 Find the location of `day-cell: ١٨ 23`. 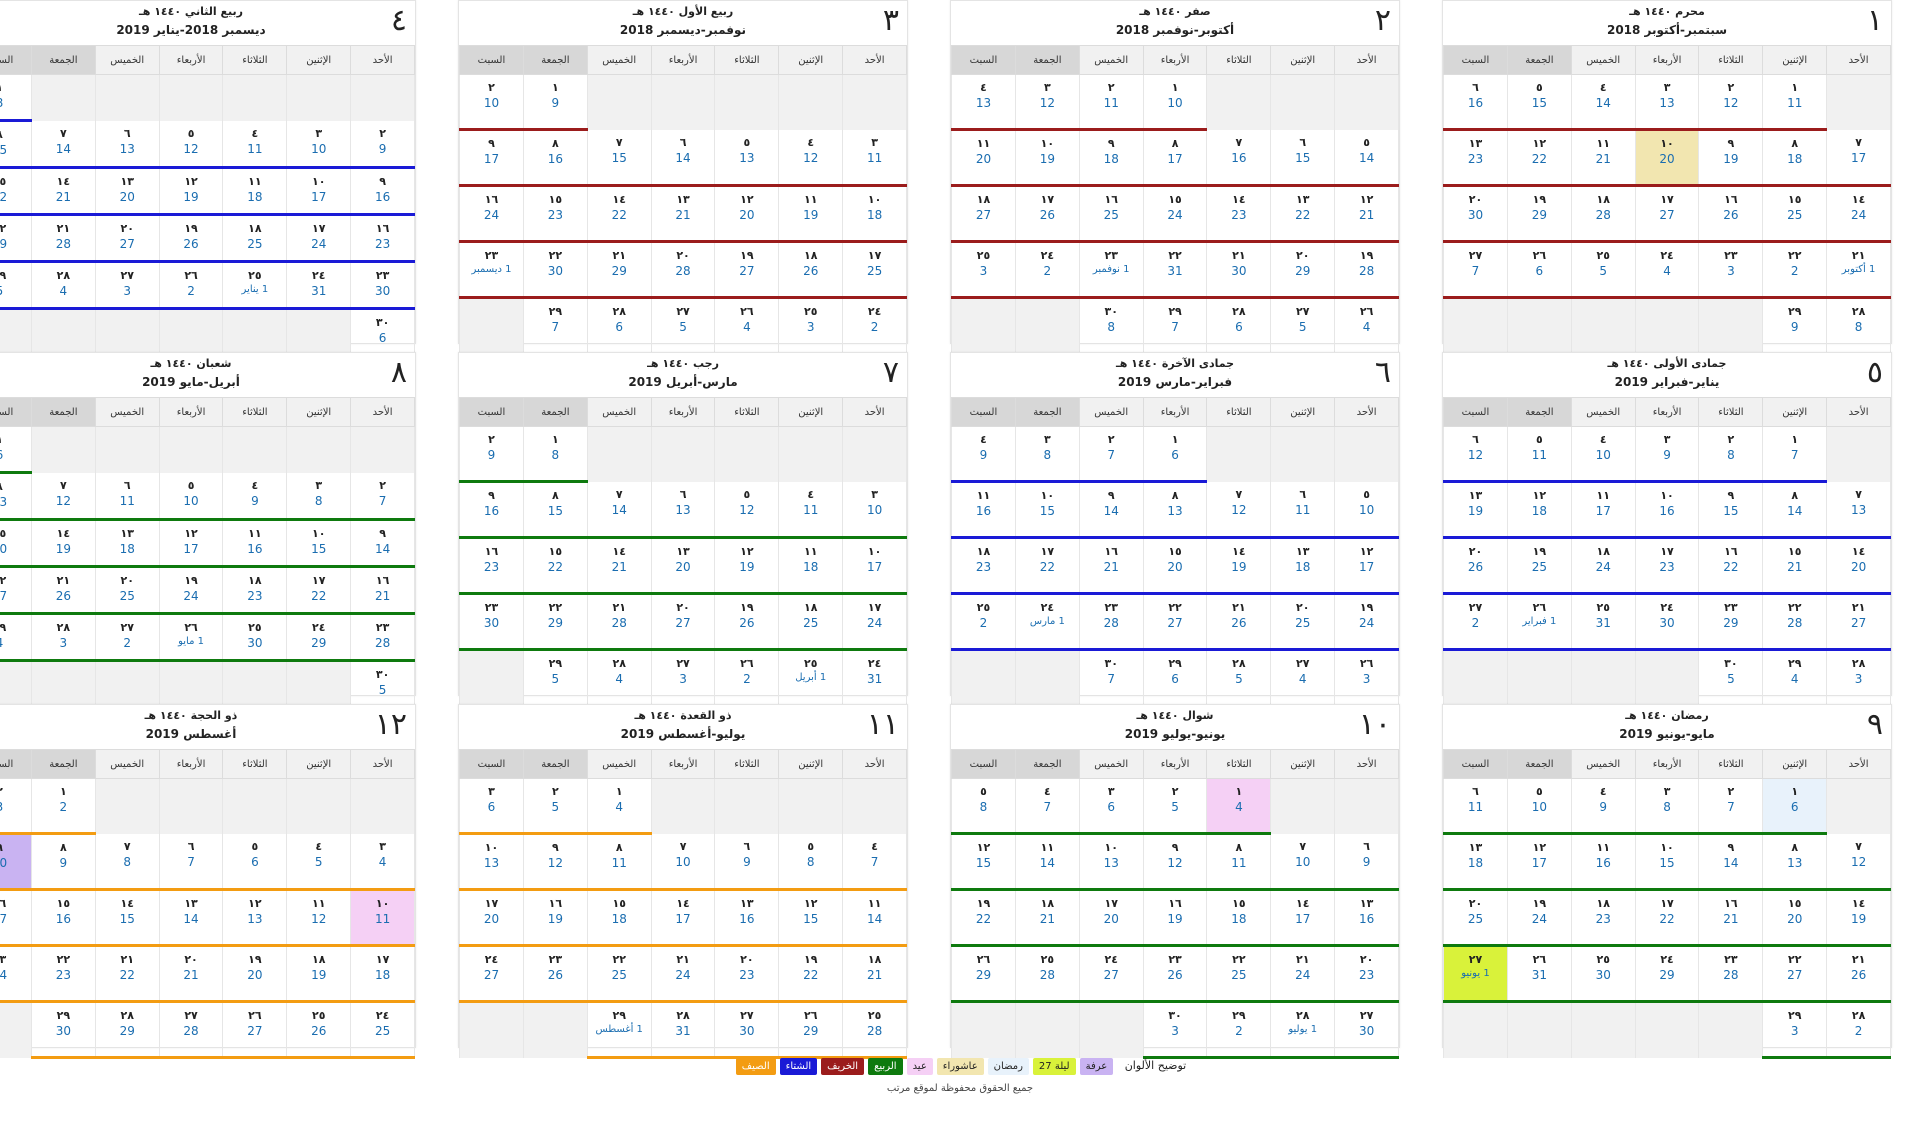

day-cell: ١٨ 23 is located at coordinates (983, 566).